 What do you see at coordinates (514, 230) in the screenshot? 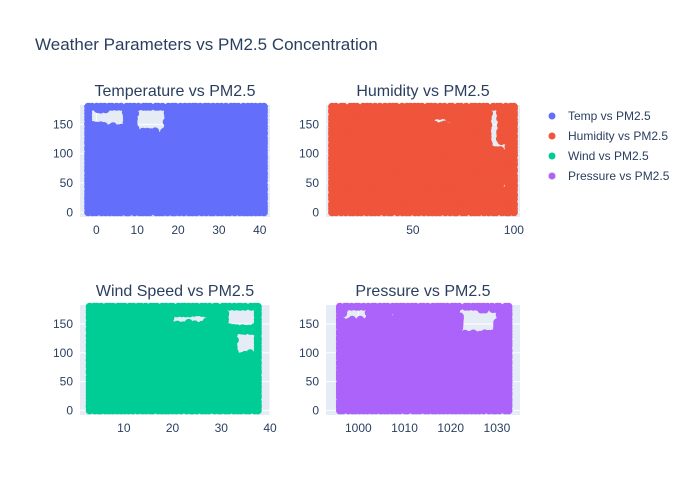
I see `x-tick-label: 100` at bounding box center [514, 230].